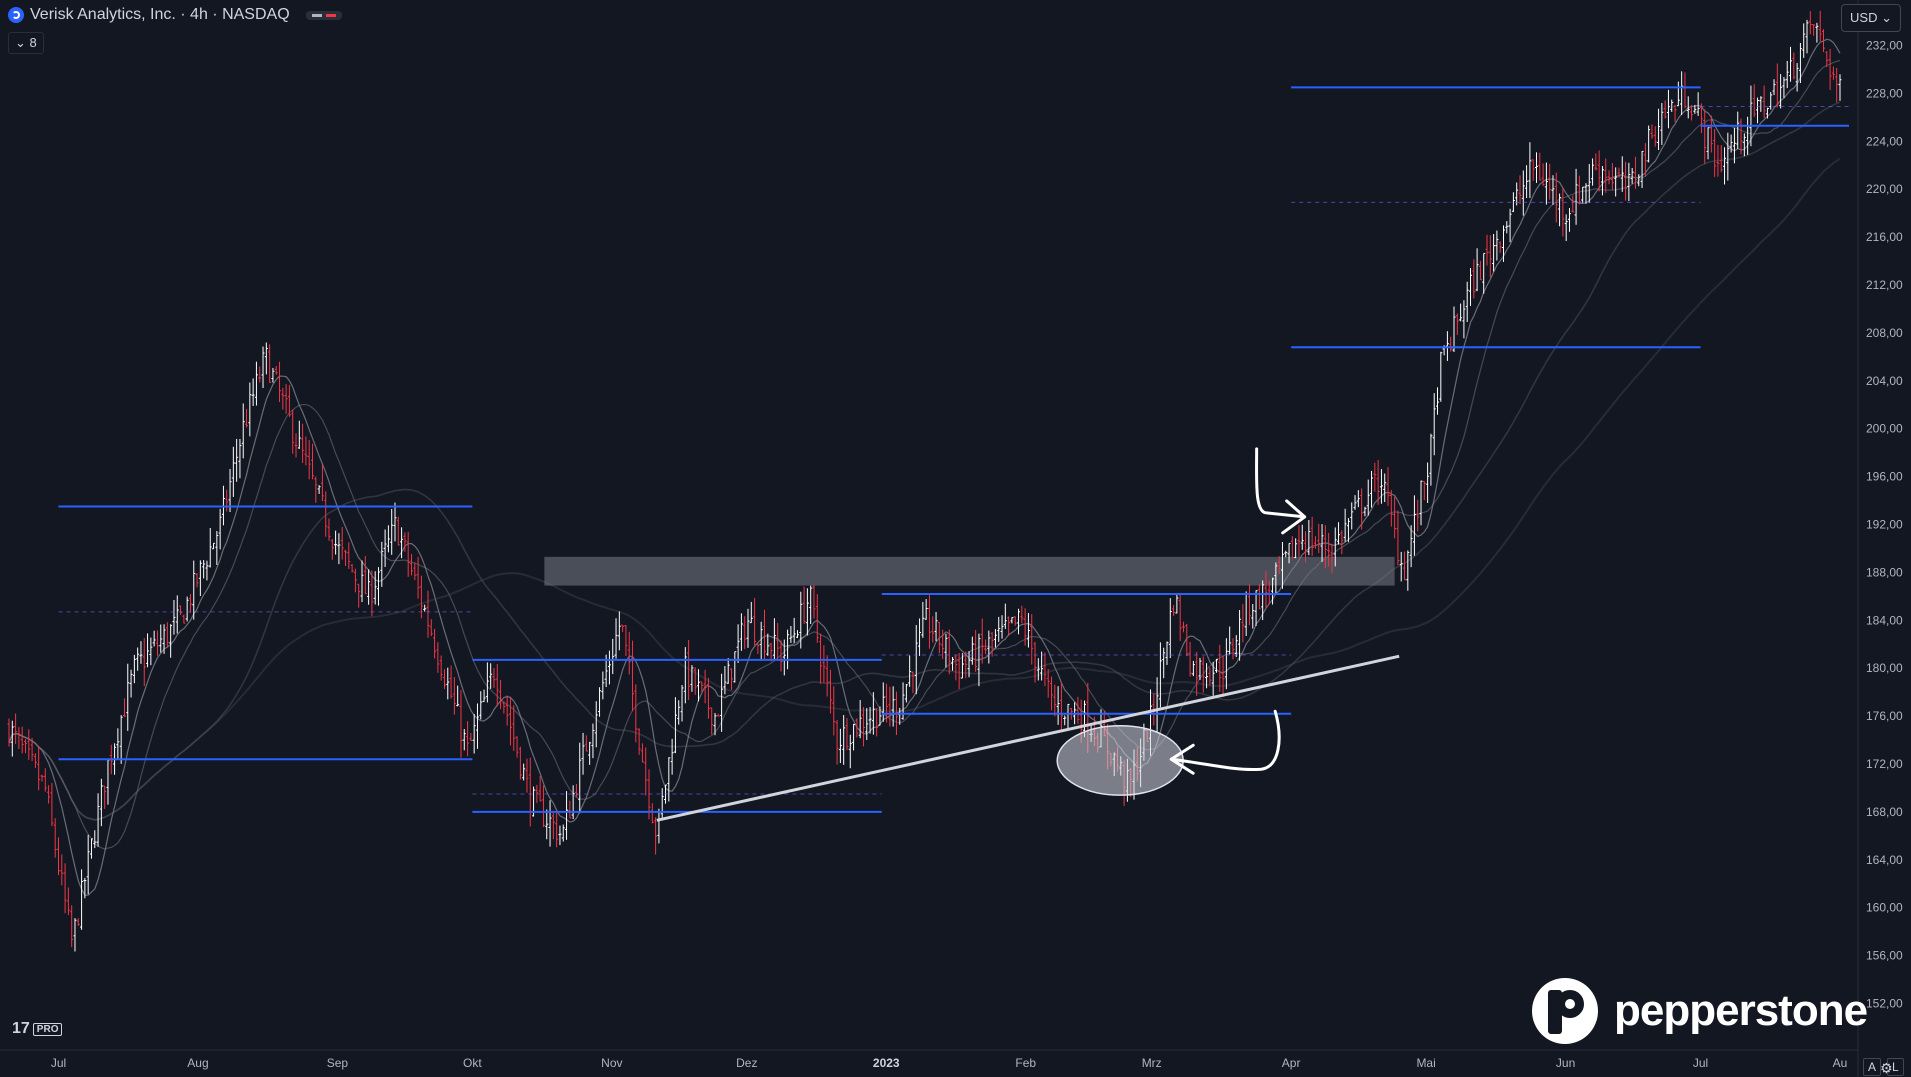  What do you see at coordinates (1884, 477) in the screenshot?
I see `price-tick-label: 196,00` at bounding box center [1884, 477].